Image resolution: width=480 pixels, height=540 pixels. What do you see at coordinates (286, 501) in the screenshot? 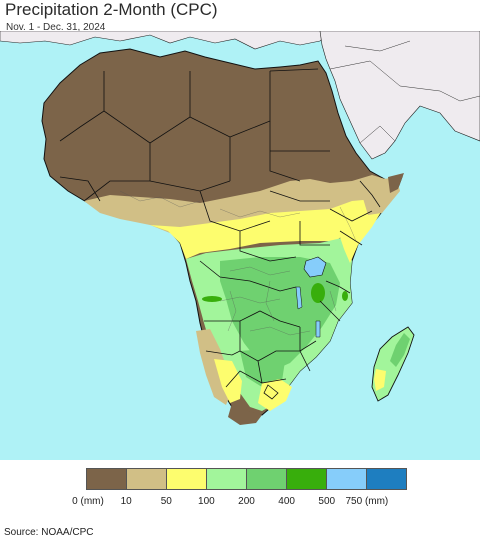
I see `legend-label-5: 400` at bounding box center [286, 501].